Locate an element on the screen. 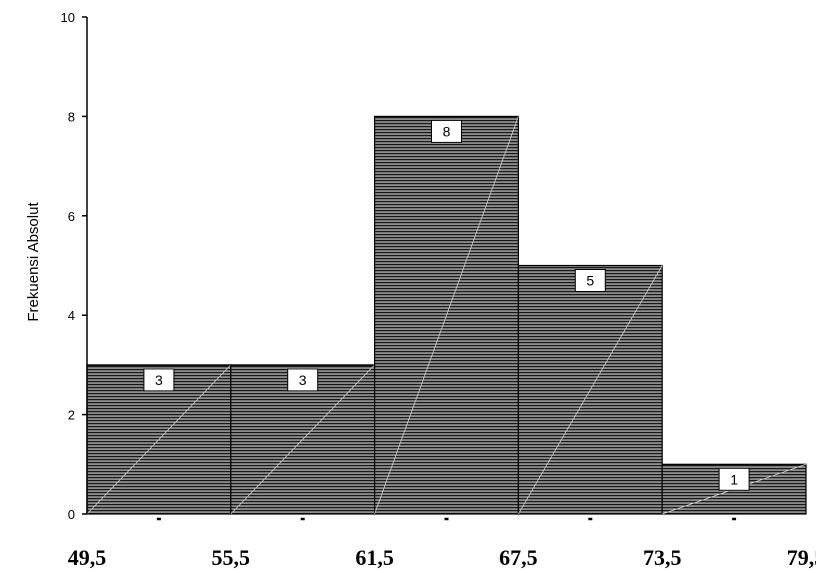 Image resolution: width=816 pixels, height=573 pixels. y-tick-label: 4 is located at coordinates (71, 315).